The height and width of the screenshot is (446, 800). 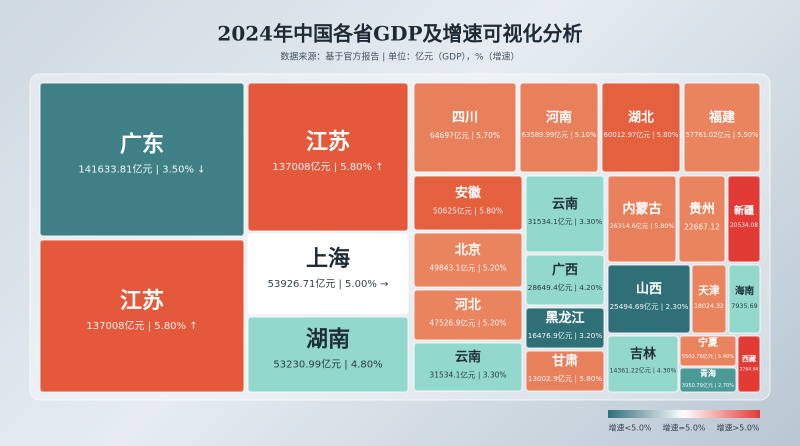 I want to click on tile-label: 18024.32, so click(x=709, y=306).